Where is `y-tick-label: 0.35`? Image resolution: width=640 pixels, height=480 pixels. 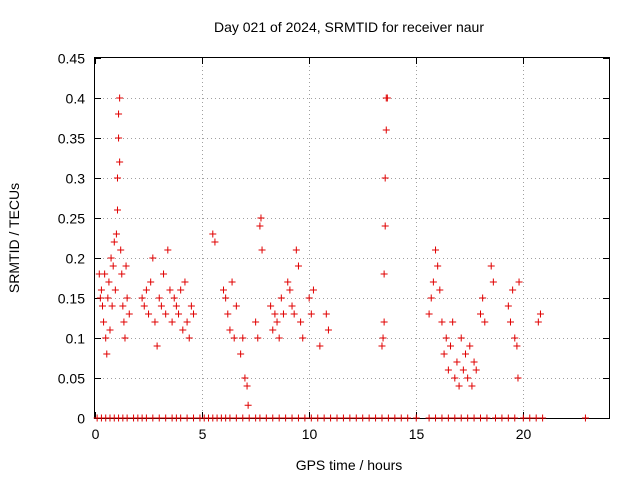 y-tick-label: 0.35 is located at coordinates (71, 139).